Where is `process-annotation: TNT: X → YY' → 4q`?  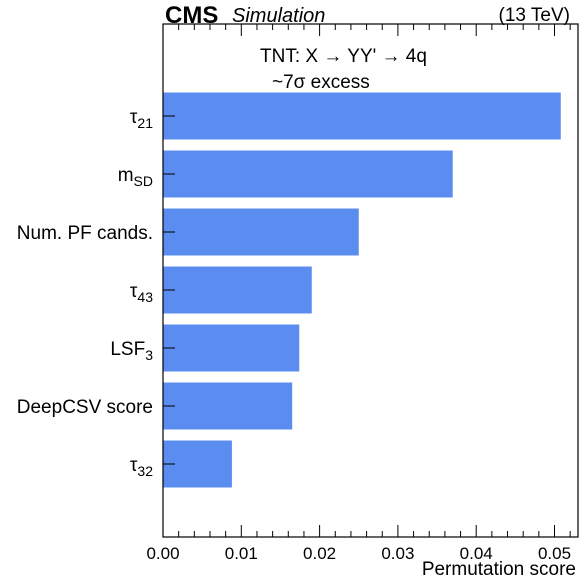 process-annotation: TNT: X → YY' → 4q is located at coordinates (343, 56).